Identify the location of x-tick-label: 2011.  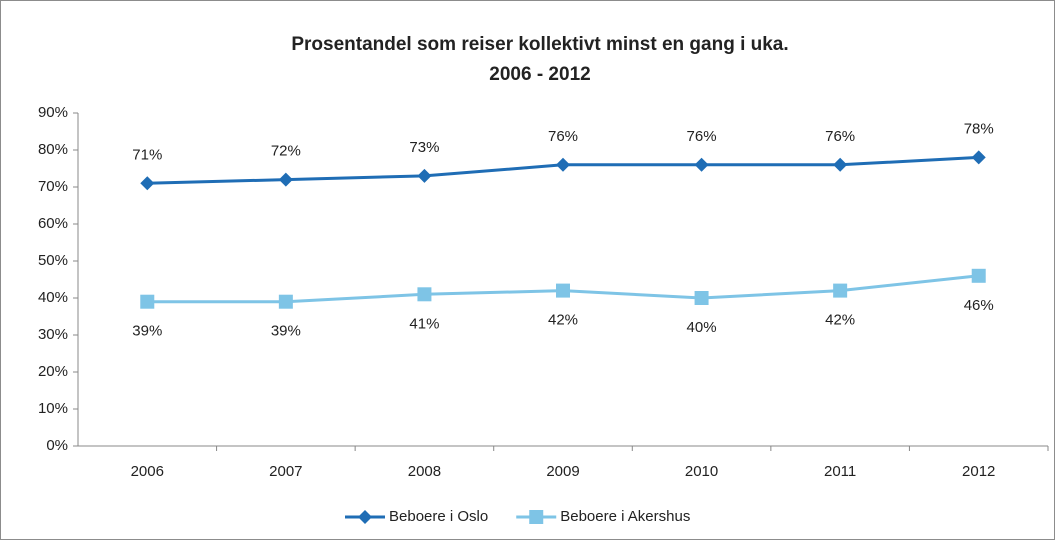
(840, 471).